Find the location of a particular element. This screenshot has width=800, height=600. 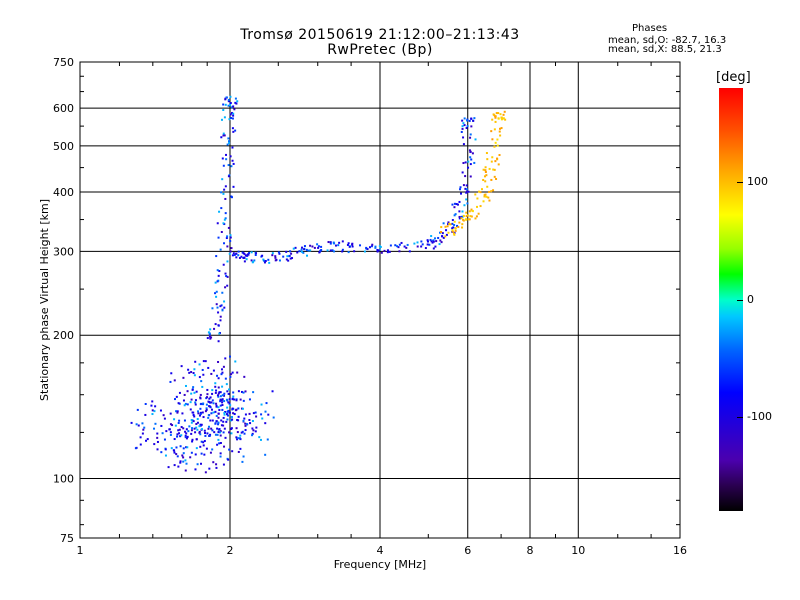

x-tick-label: 8 is located at coordinates (530, 550).